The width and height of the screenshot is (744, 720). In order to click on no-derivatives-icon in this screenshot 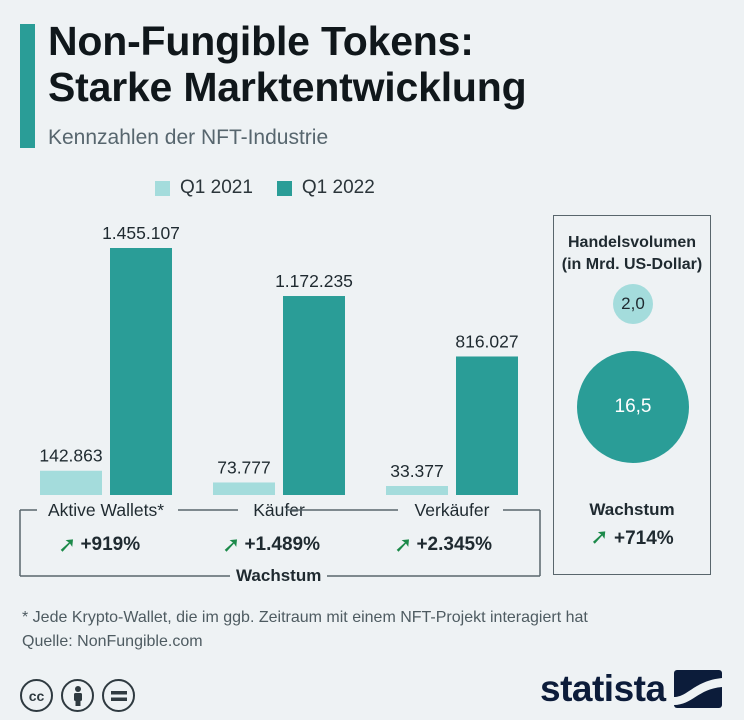, I will do `click(118, 695)`.